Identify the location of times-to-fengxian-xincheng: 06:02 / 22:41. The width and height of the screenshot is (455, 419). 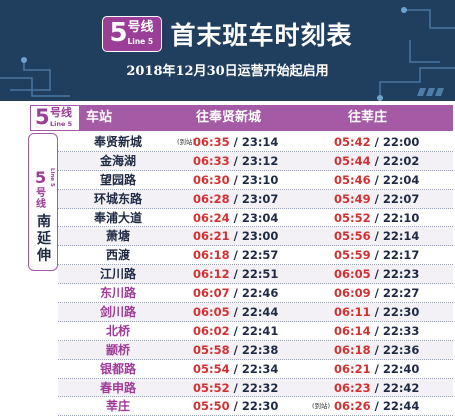
(235, 331).